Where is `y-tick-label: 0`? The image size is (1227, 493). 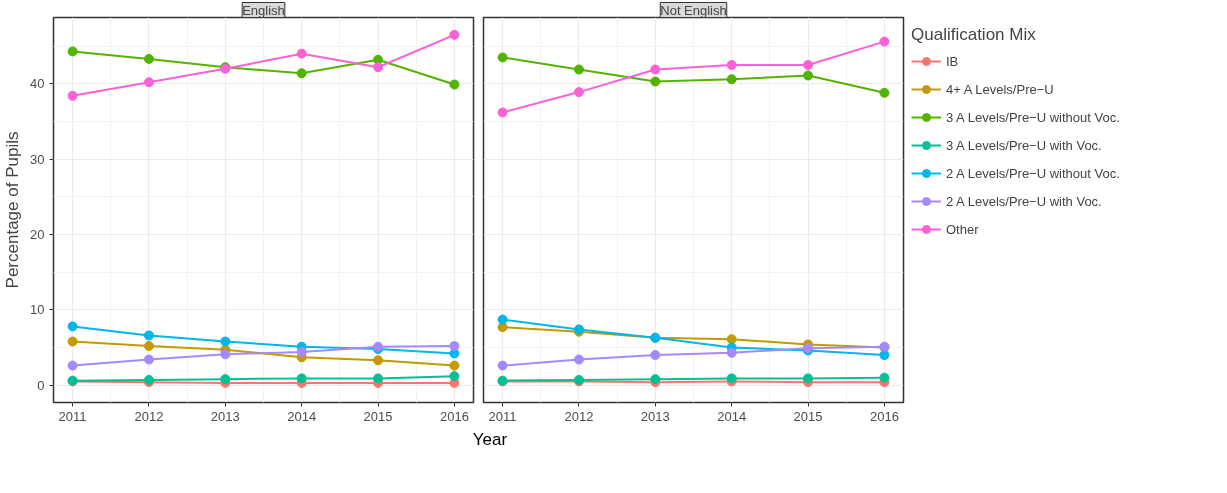
y-tick-label: 0 is located at coordinates (41, 385).